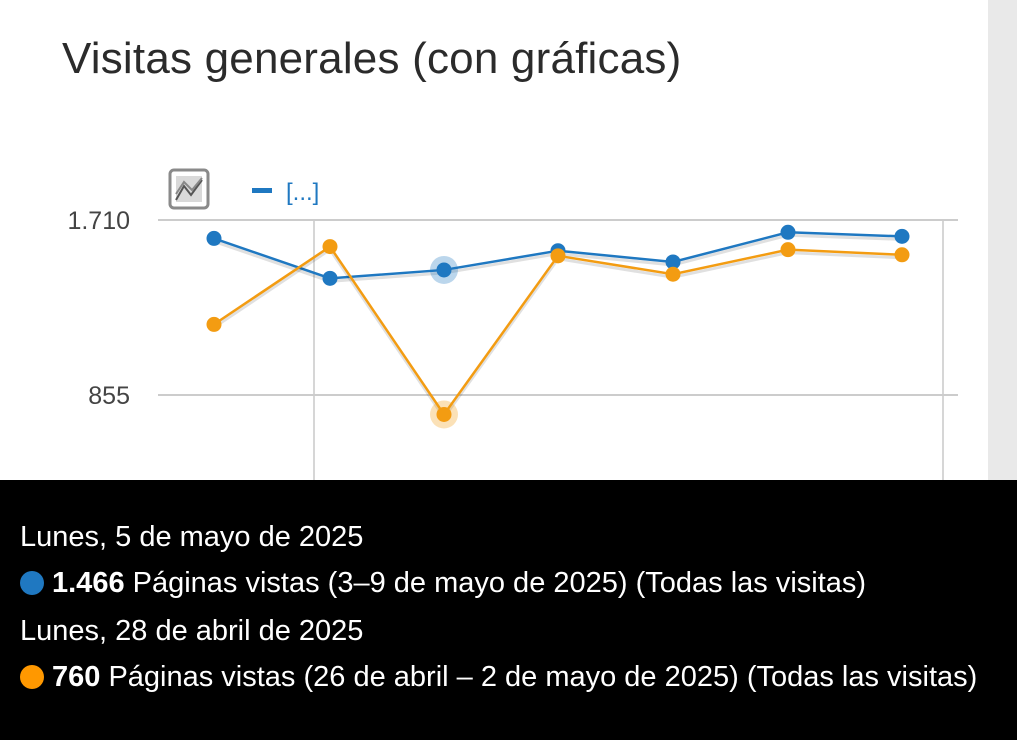  What do you see at coordinates (32, 677) in the screenshot?
I see `series-previous-dot` at bounding box center [32, 677].